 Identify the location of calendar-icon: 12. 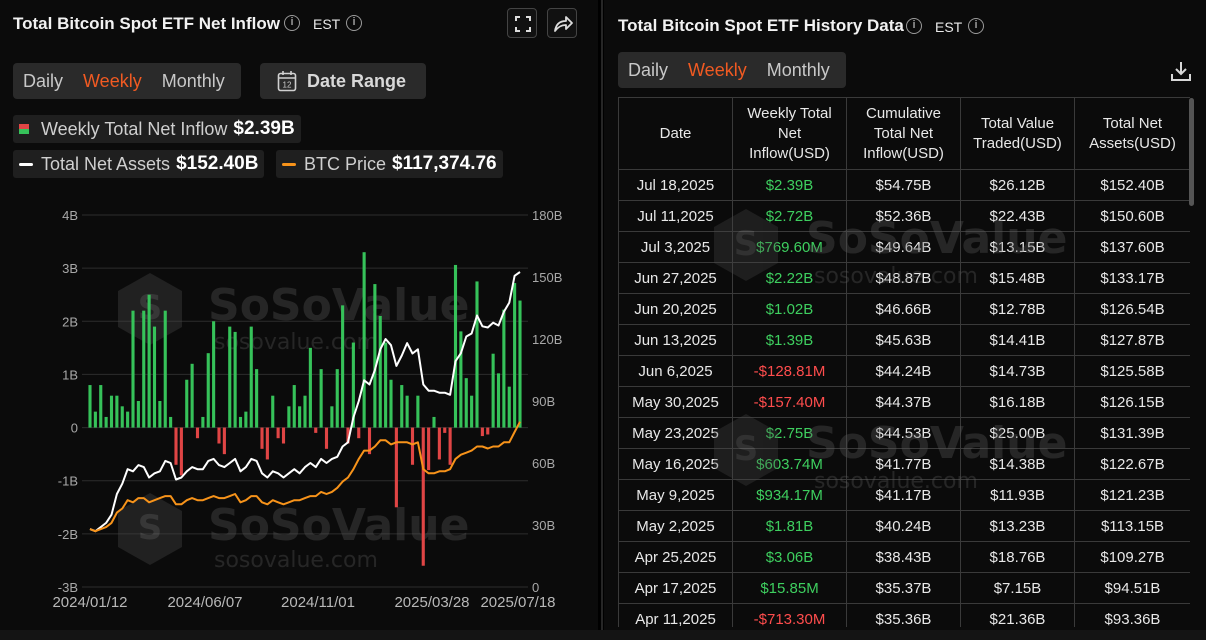
(287, 81).